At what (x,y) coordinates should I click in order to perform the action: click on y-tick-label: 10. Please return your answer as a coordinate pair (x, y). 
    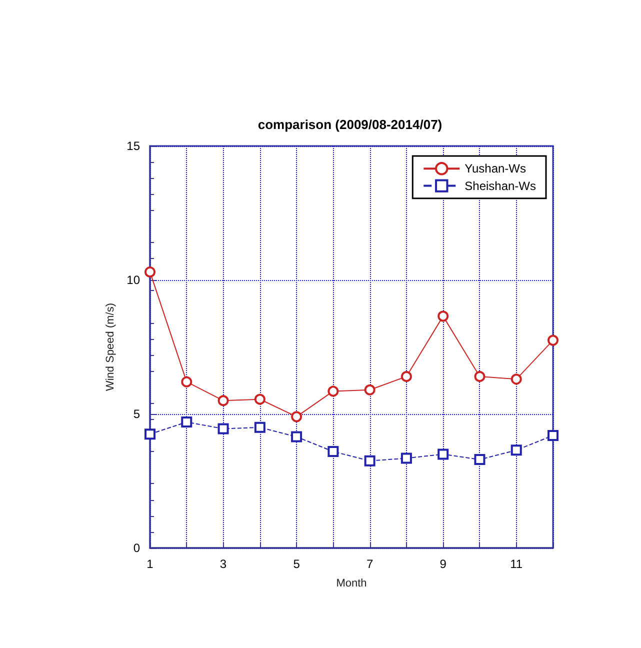
    Looking at the image, I should click on (133, 280).